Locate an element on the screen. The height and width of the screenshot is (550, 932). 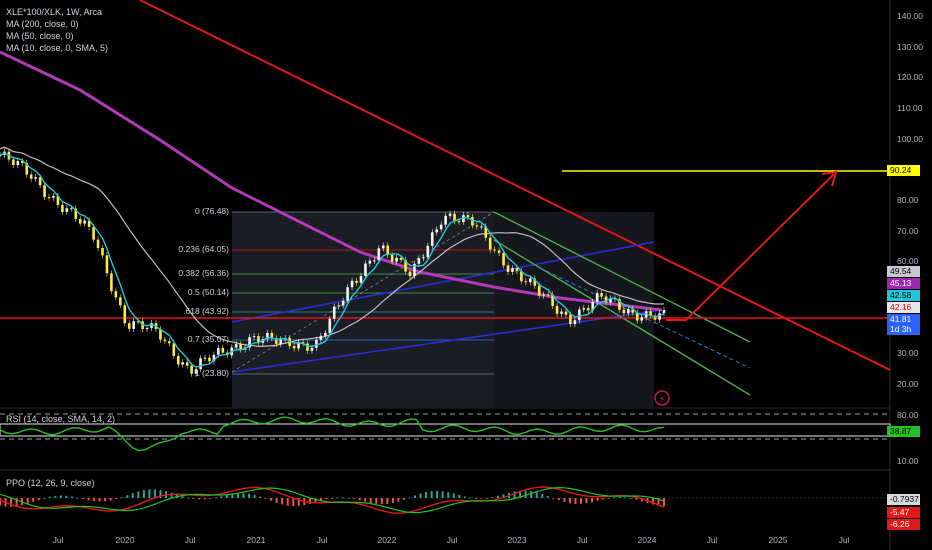
price-tick: 80.00 is located at coordinates (908, 199).